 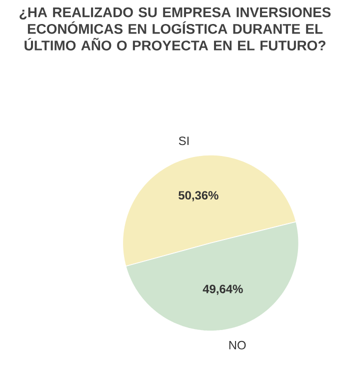 What do you see at coordinates (175, 28) in the screenshot?
I see `chart-title: ¿HA REALIZADO SU EMPRESA INVERSIONES ECONÓMICAS EN LOGÍSTICA DURANTE EL ÚLTIMO AÑO O PROYECTA EN EL FUTURO?` at bounding box center [175, 28].